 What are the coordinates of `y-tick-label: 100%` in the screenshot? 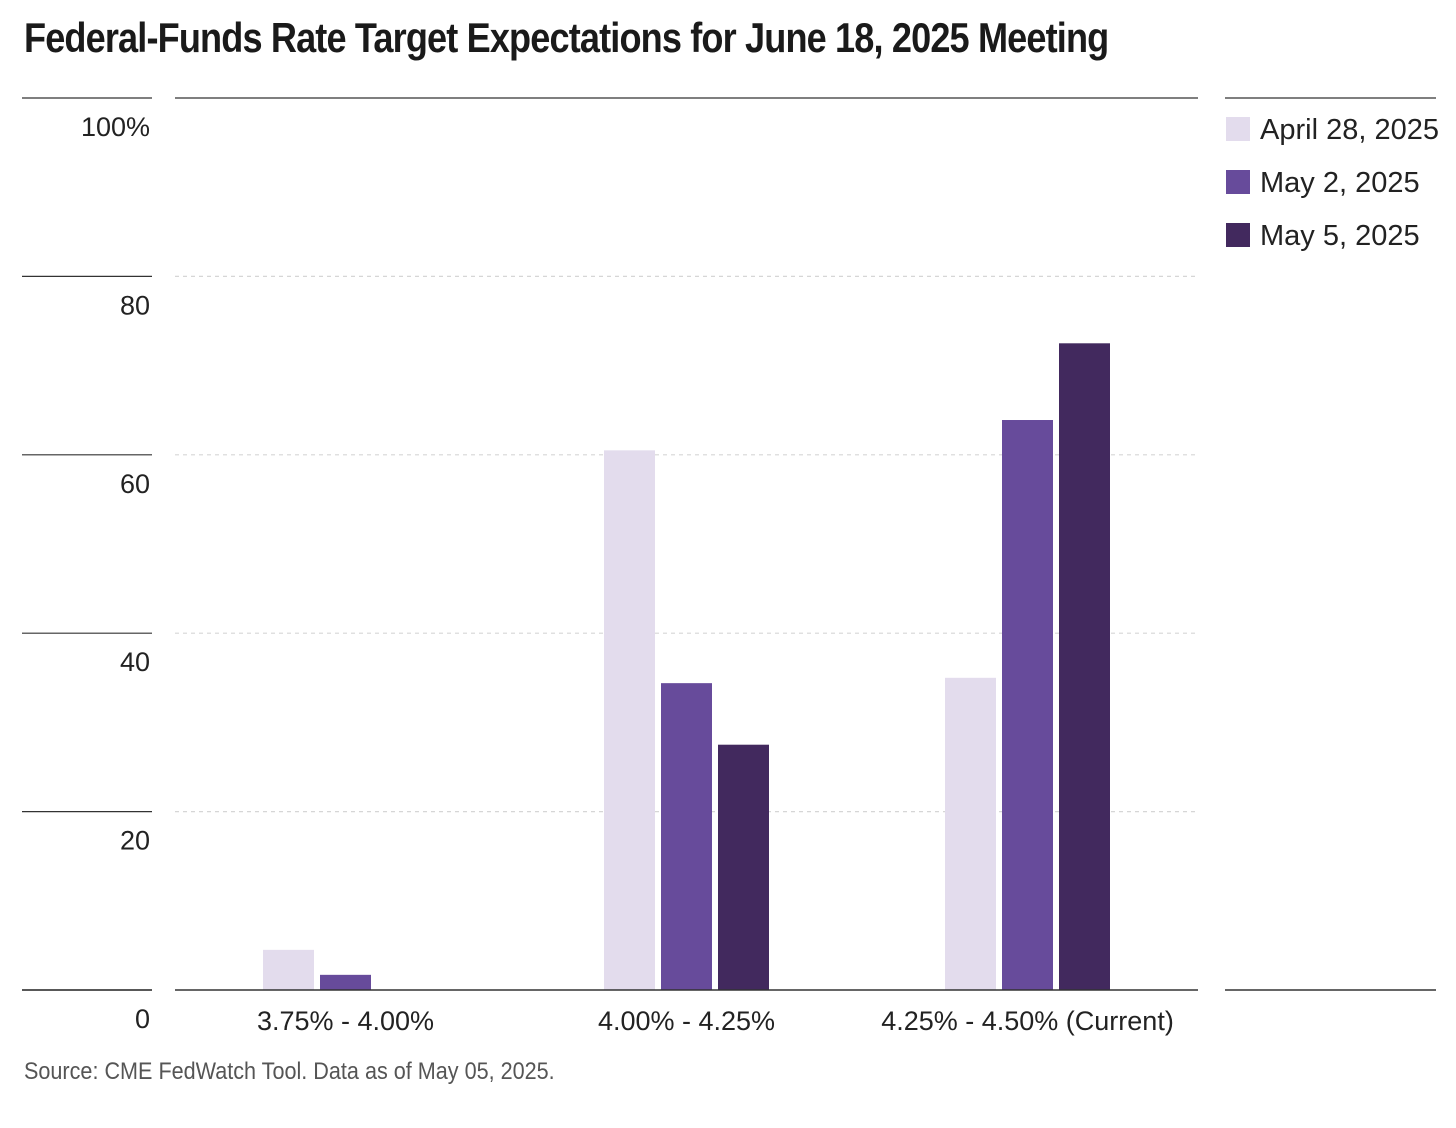 It's located at (115, 127).